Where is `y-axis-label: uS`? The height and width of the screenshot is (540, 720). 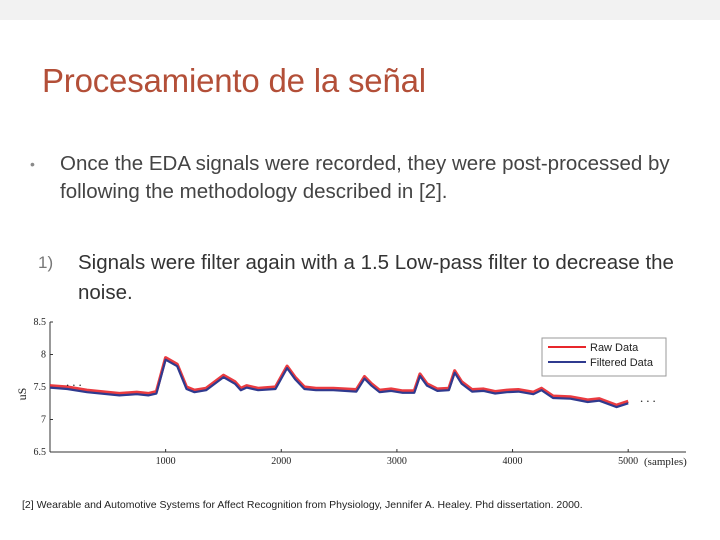
y-axis-label: uS is located at coordinates (22, 394).